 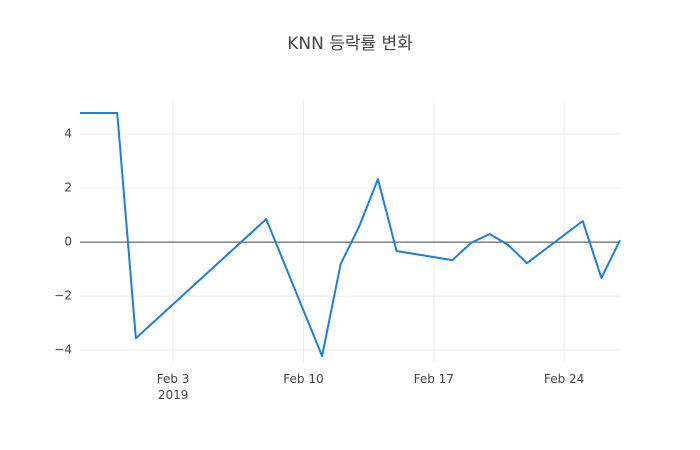 I want to click on y-tick-label: 0, so click(x=68, y=242).